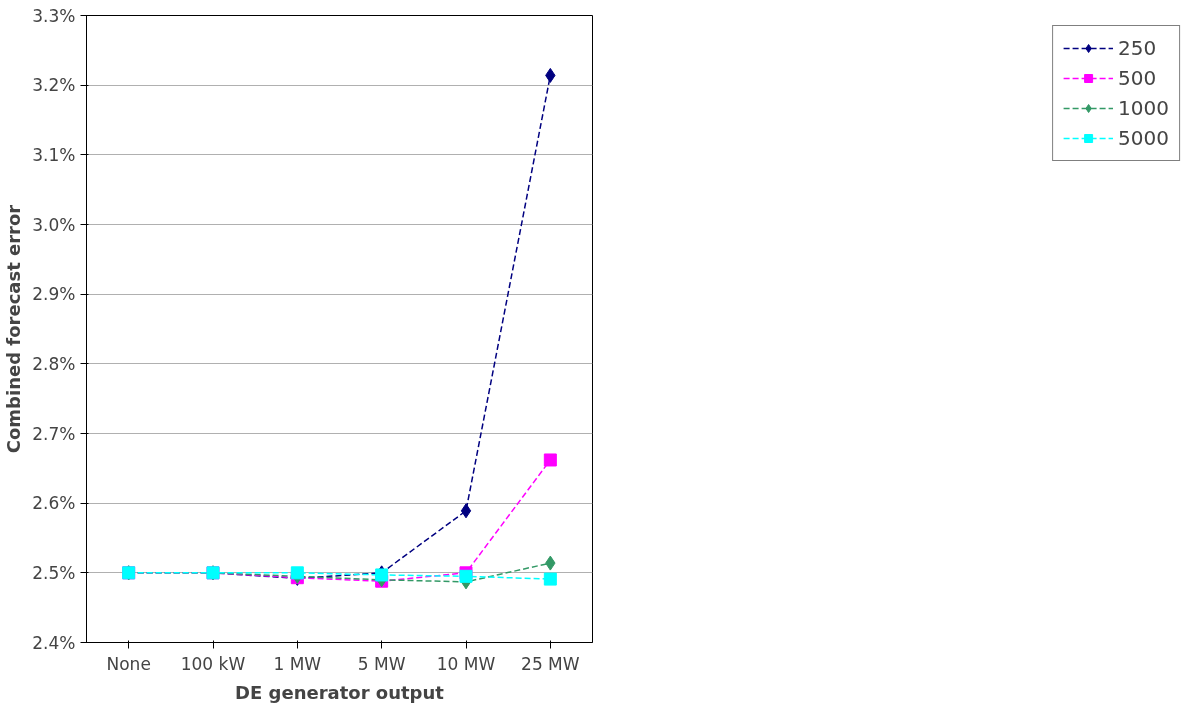 Image resolution: width=1197 pixels, height=713 pixels. I want to click on x-tick-label: 25 MW, so click(550, 663).